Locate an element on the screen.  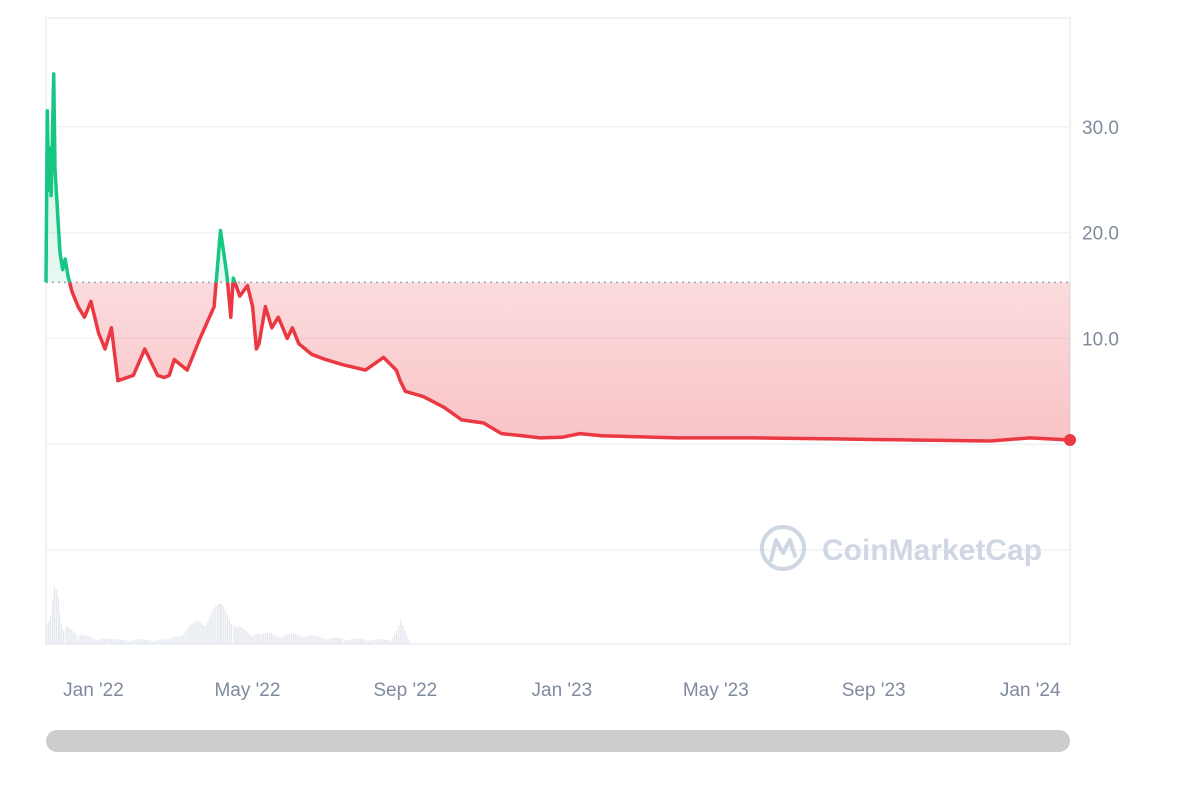
x-tick-label: Sep '23 is located at coordinates (874, 690).